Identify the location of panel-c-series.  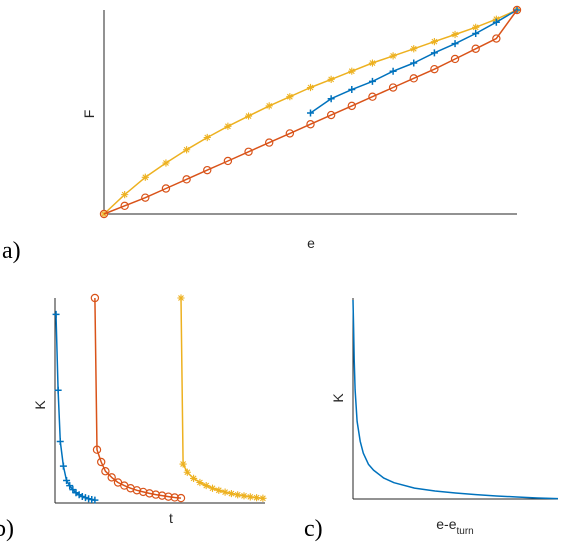
(455, 399).